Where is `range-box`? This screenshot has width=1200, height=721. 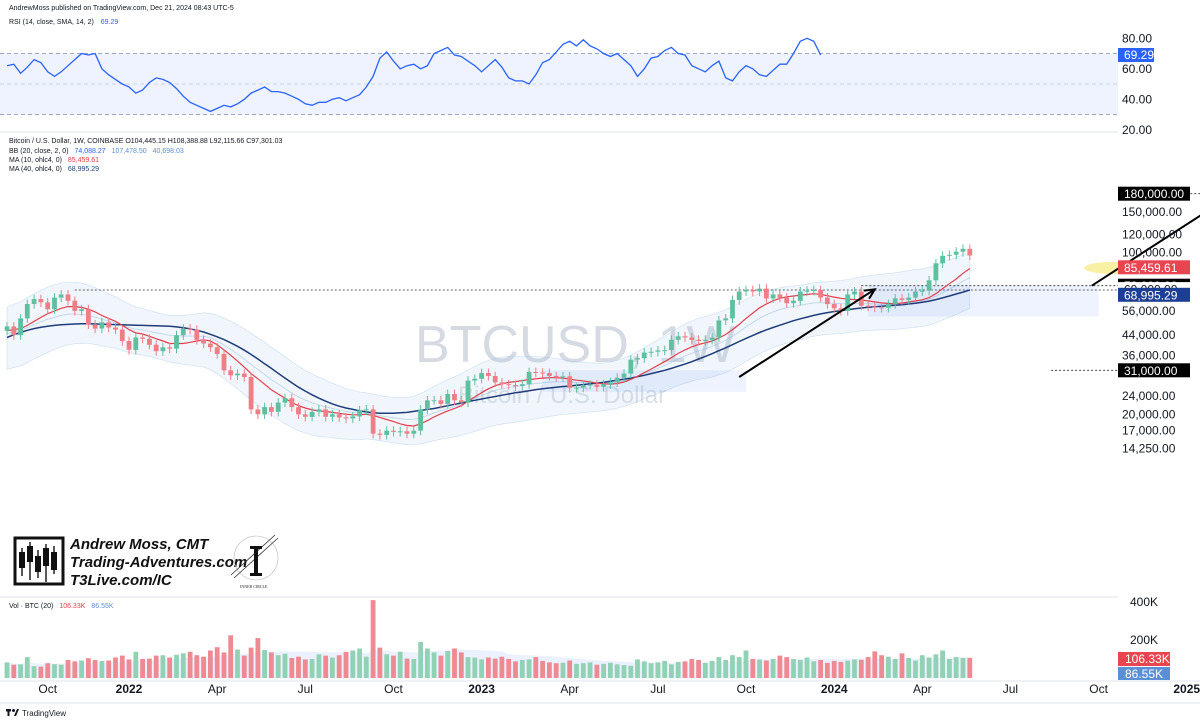 range-box is located at coordinates (644, 381).